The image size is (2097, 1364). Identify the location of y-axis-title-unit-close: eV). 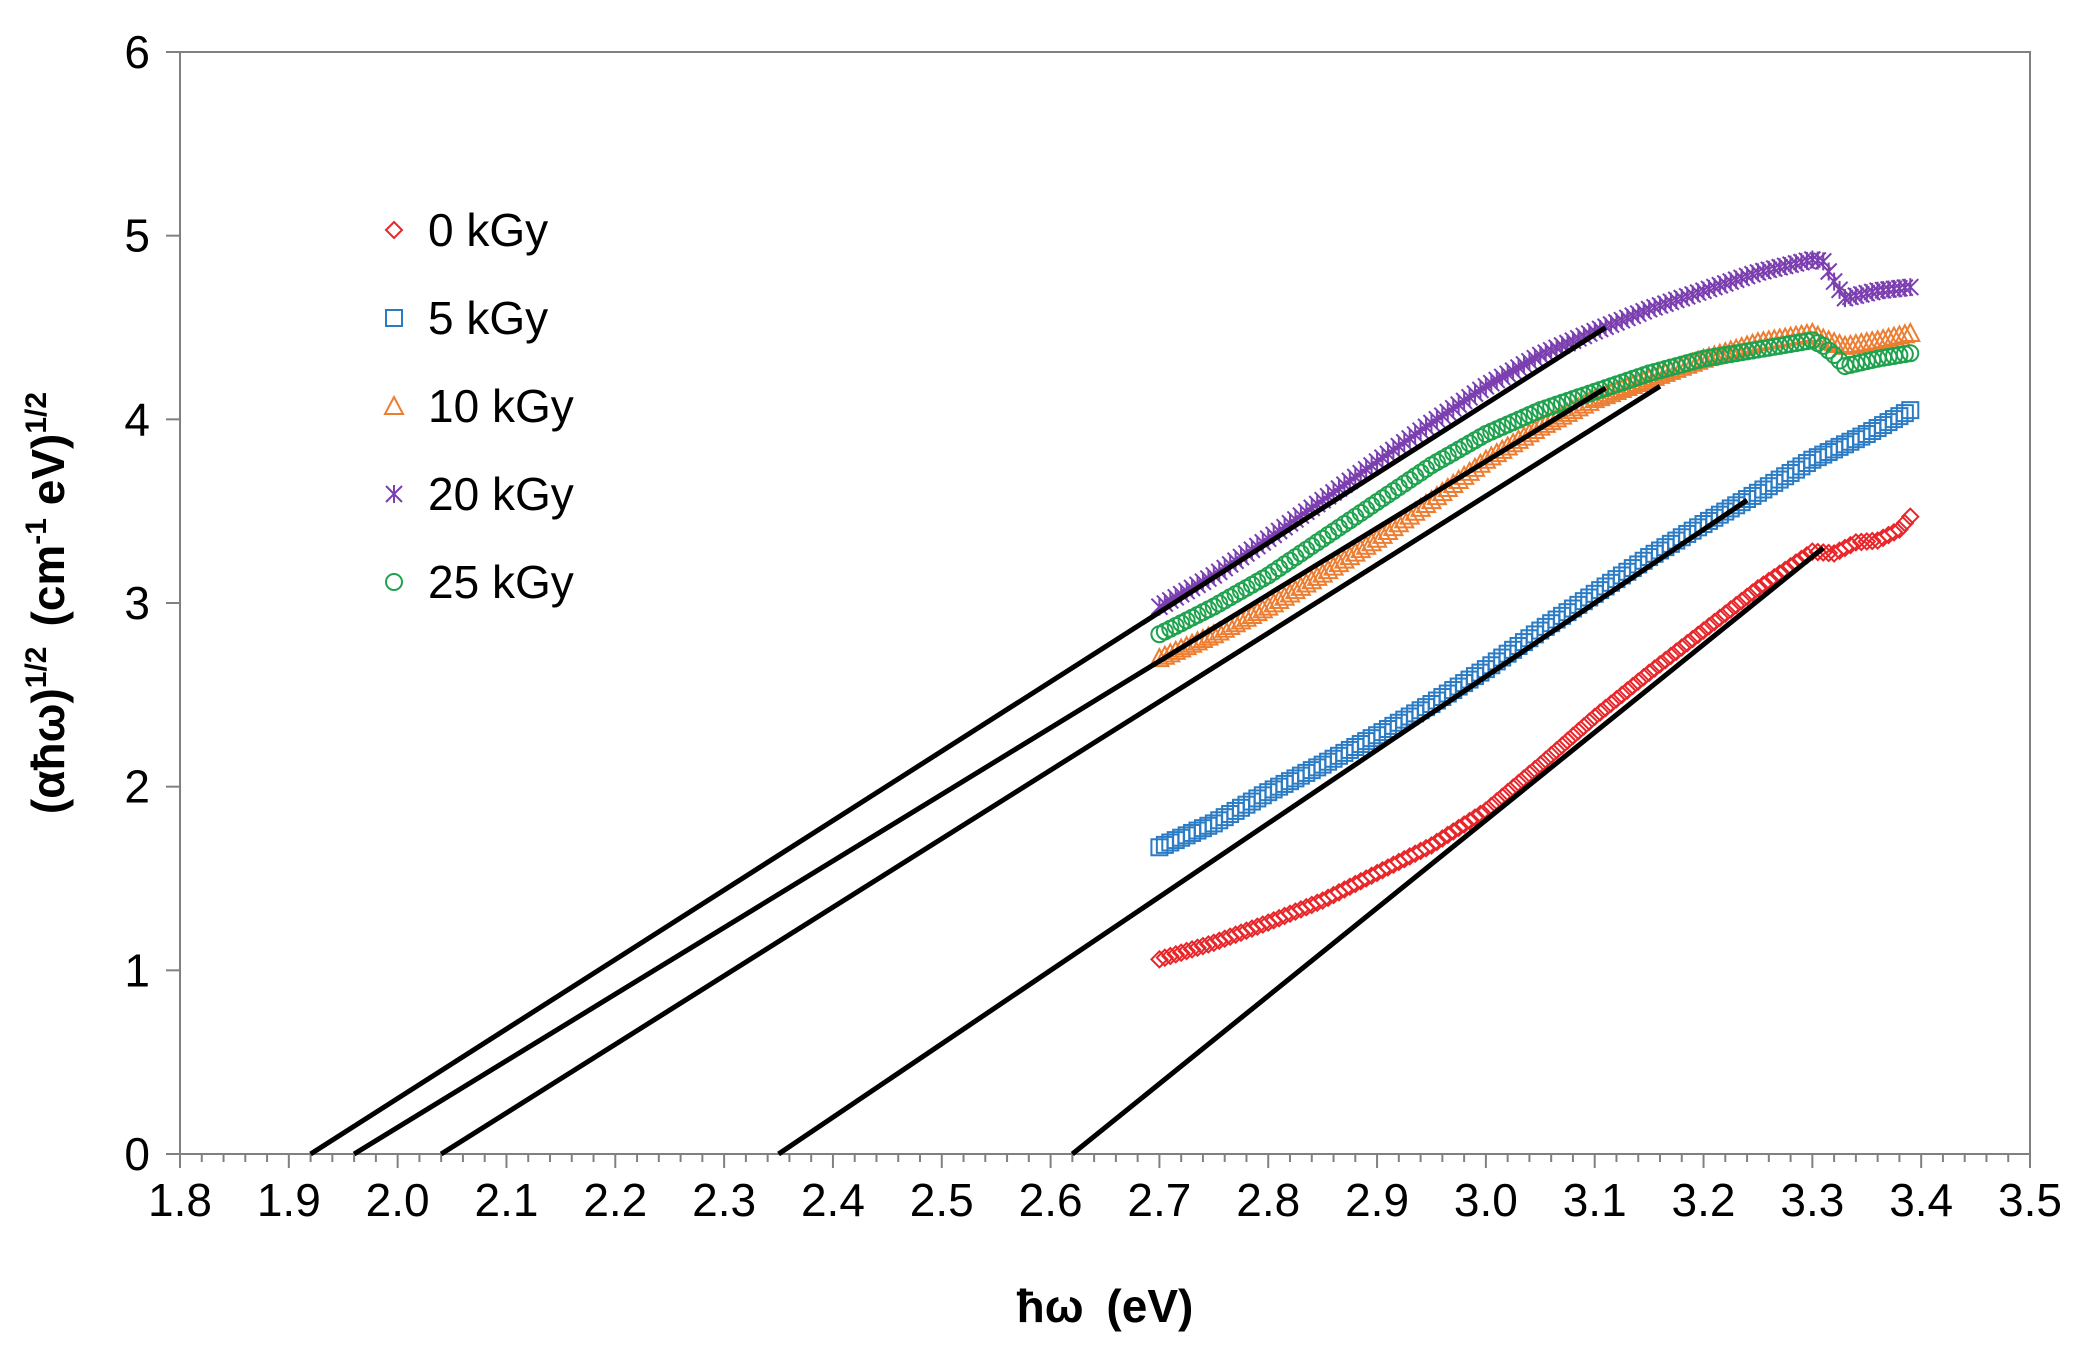
(48, 476).